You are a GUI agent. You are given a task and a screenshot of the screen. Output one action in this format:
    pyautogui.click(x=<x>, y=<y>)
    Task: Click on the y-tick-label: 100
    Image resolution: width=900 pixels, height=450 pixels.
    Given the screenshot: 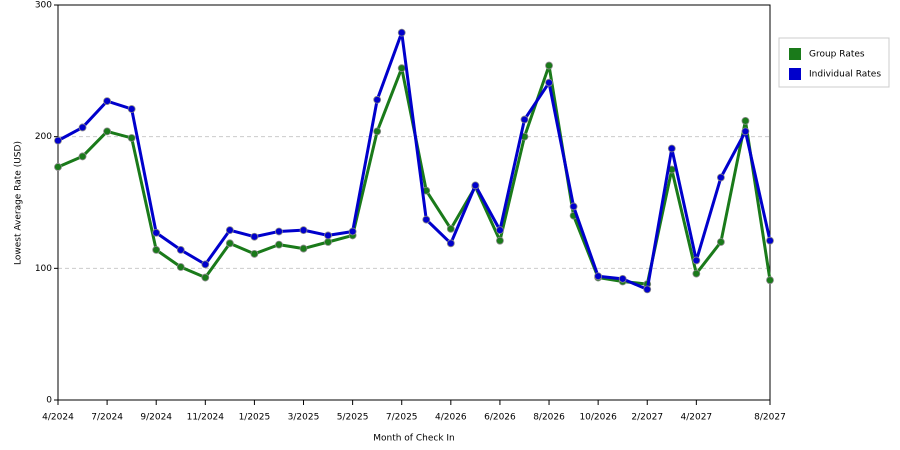 What is the action you would take?
    pyautogui.click(x=43, y=269)
    